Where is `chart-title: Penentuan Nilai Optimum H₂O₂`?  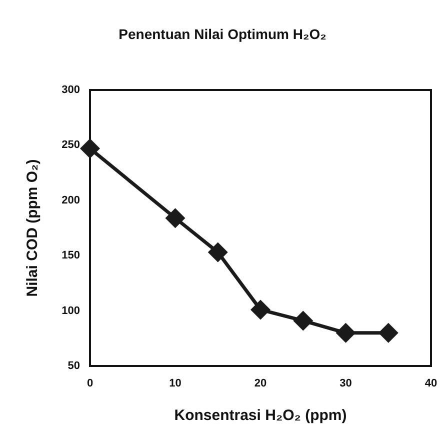
chart-title: Penentuan Nilai Optimum H₂O₂ is located at coordinates (222, 34).